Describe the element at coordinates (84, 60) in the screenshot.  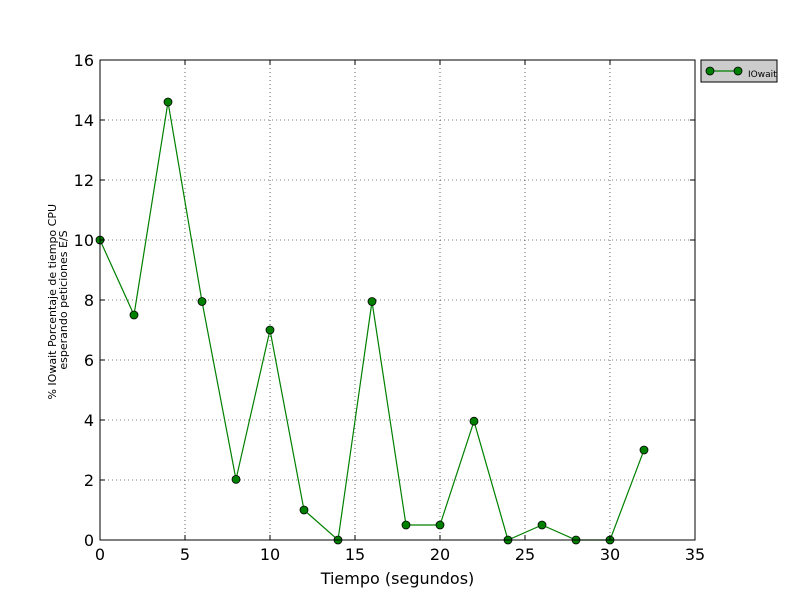
I see `y-tick-label: 16` at that location.